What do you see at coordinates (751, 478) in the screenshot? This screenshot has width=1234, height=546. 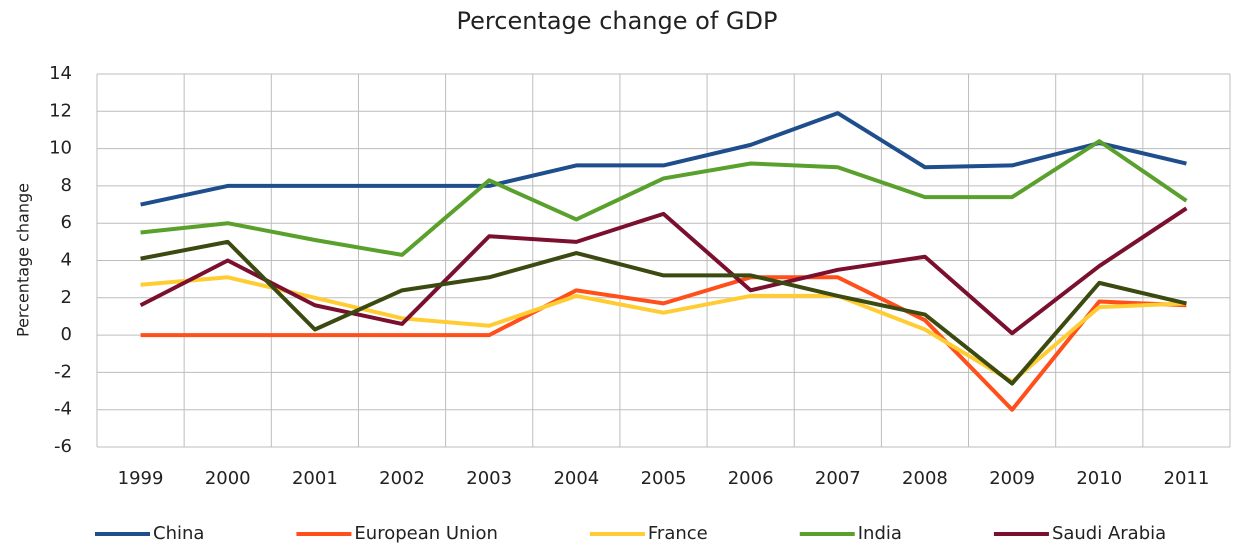 I see `x-tick-label: 2006` at bounding box center [751, 478].